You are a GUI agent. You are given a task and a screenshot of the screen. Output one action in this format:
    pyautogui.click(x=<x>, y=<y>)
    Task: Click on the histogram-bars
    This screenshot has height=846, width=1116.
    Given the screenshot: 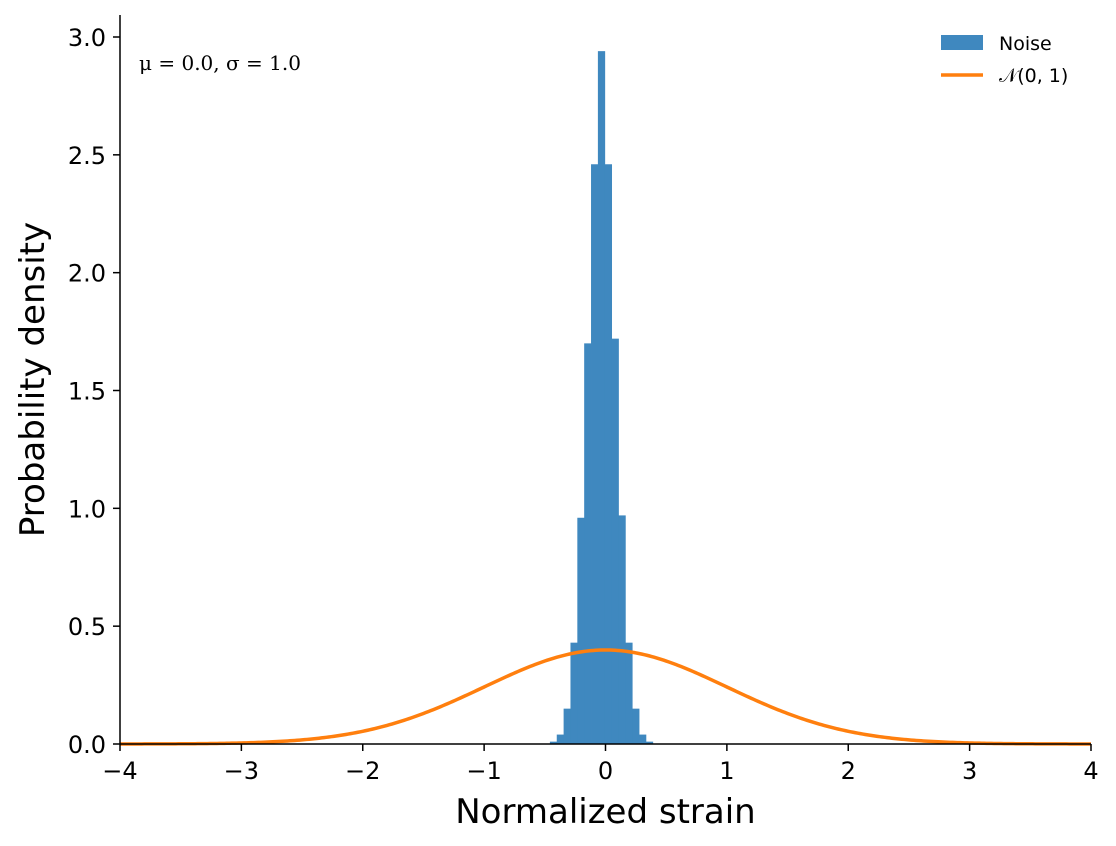 What is the action you would take?
    pyautogui.click(x=601, y=397)
    